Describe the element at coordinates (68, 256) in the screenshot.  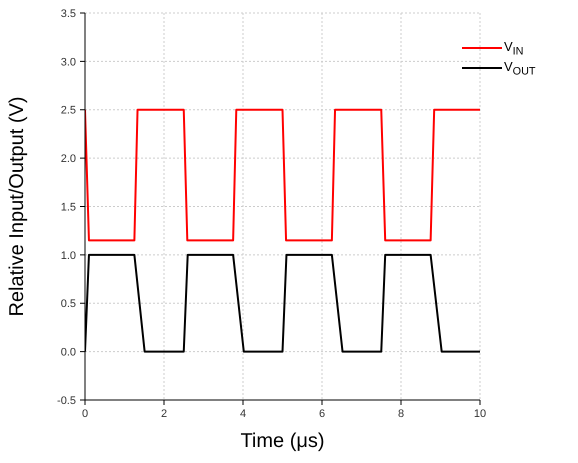
I see `y-tick-label: 1.0` at that location.